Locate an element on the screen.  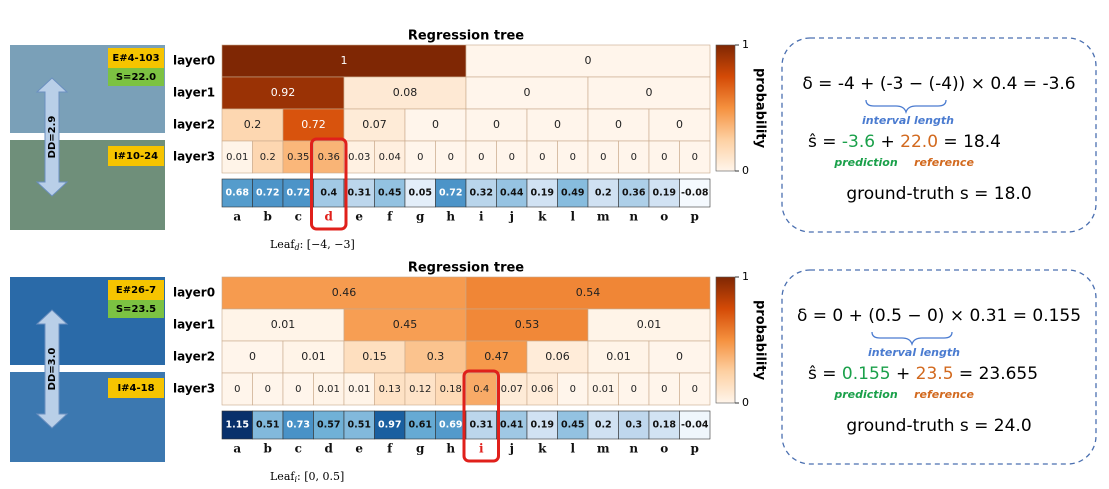
leaf-letter: n is located at coordinates (633, 217).